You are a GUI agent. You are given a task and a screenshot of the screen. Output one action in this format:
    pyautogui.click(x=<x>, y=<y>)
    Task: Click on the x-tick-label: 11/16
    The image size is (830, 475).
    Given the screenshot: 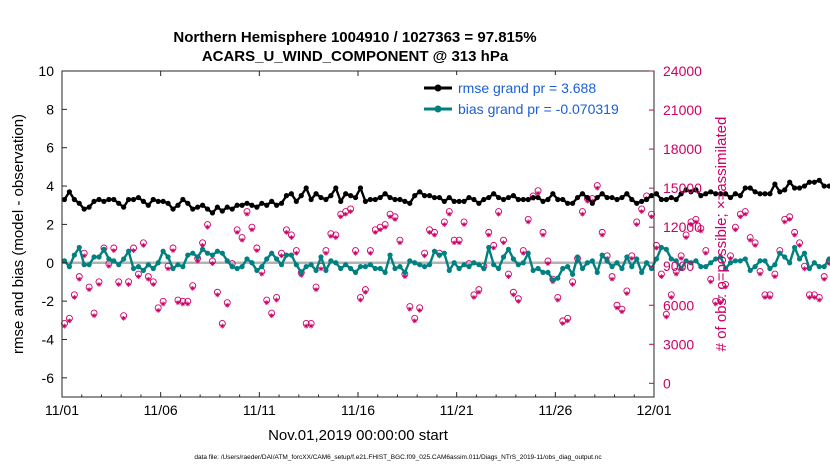 What is the action you would take?
    pyautogui.click(x=358, y=410)
    